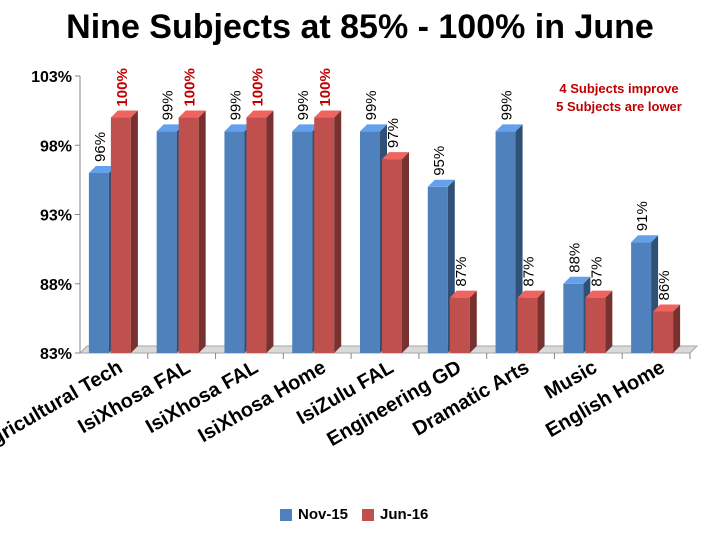 This screenshot has width=720, height=540. I want to click on chart-title: Nine Subjects at 85% - 100% in June, so click(360, 27).